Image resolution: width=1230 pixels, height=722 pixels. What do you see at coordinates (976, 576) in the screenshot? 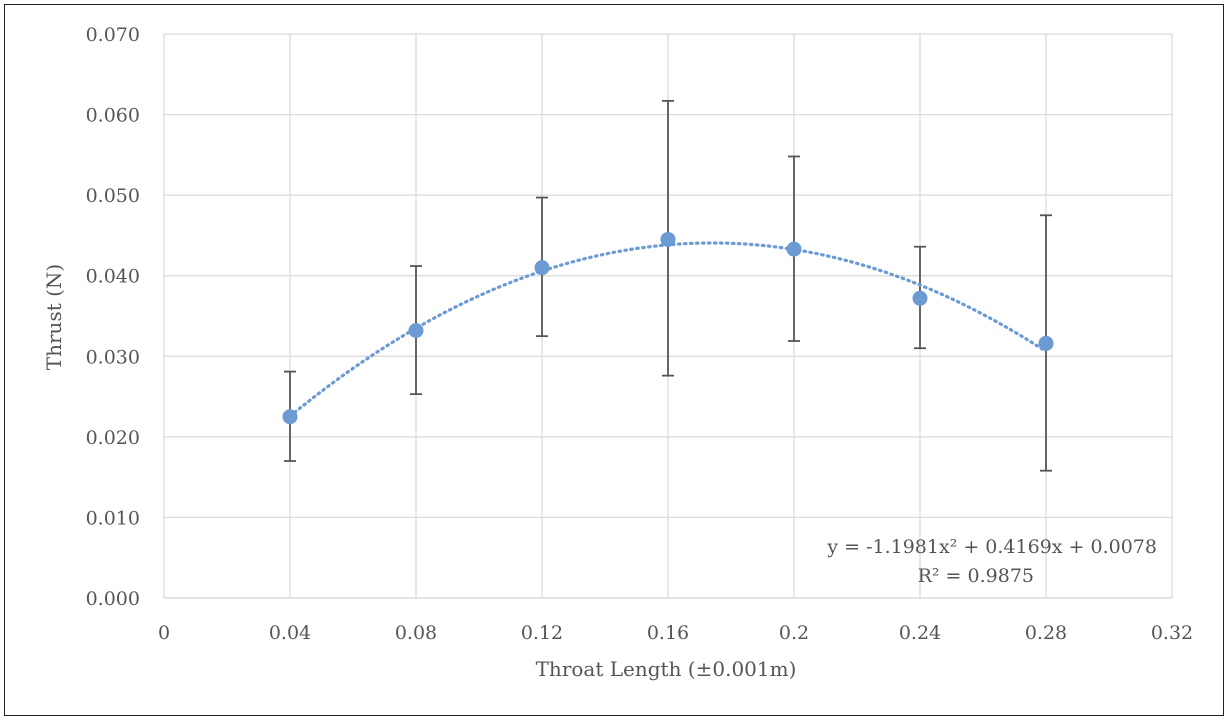
I see `trendline-r-squared: R² = 0.9875` at bounding box center [976, 576].